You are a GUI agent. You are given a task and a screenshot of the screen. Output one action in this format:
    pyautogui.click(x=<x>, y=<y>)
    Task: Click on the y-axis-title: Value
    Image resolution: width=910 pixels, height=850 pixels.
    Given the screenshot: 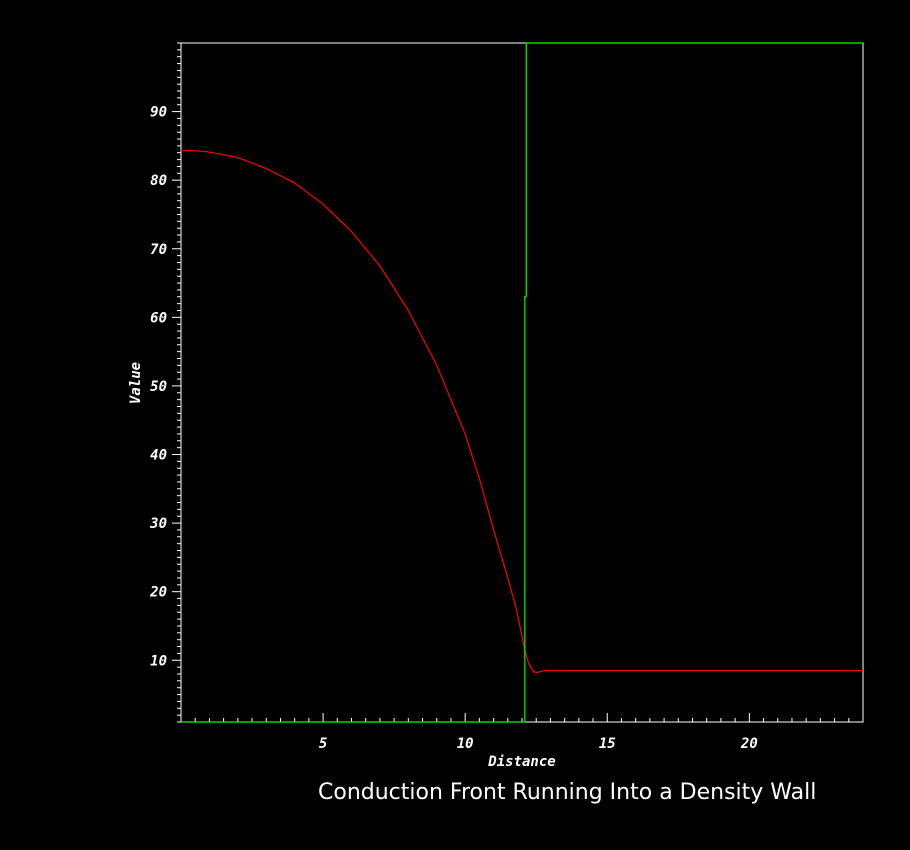 What is the action you would take?
    pyautogui.click(x=136, y=383)
    